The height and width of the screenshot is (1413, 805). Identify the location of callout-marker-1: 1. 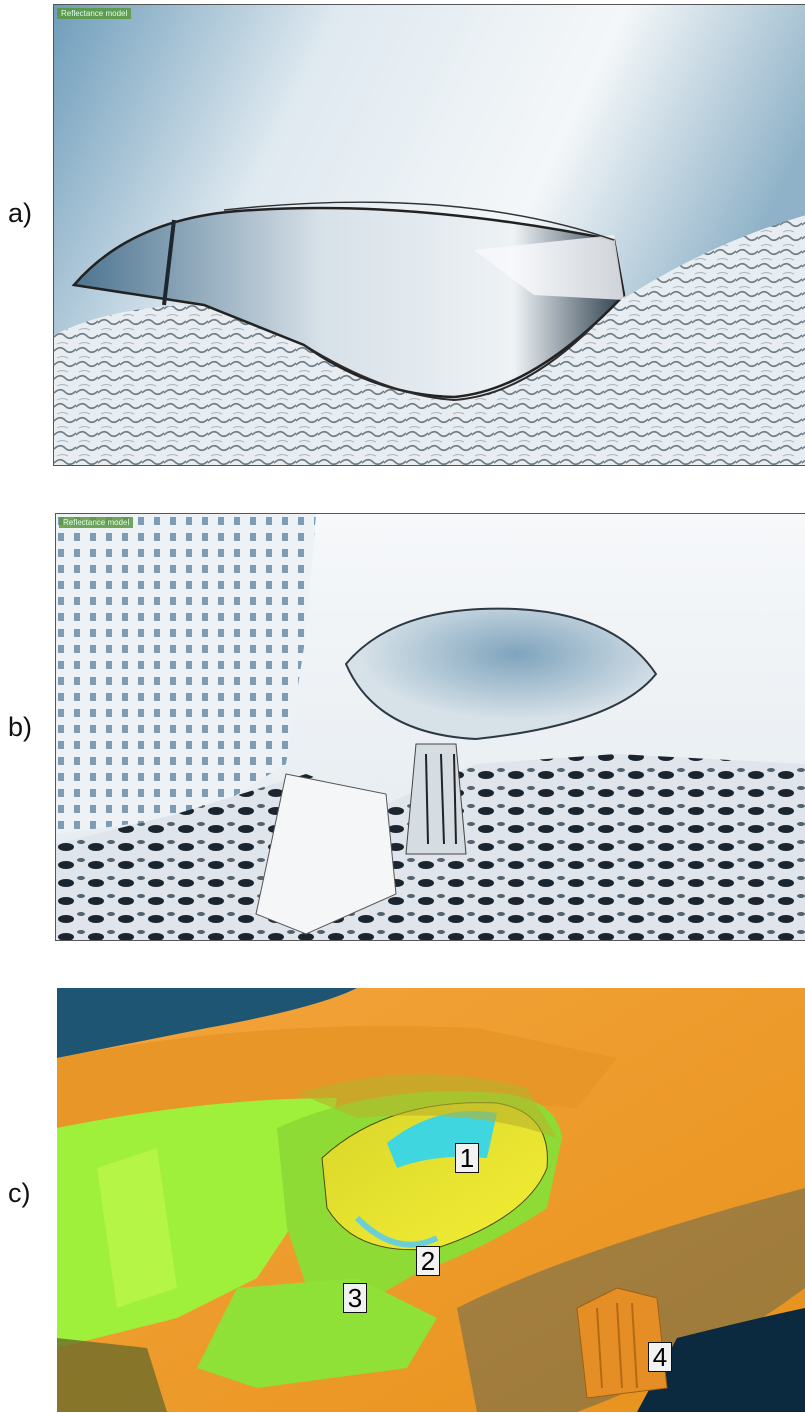
(467, 1158).